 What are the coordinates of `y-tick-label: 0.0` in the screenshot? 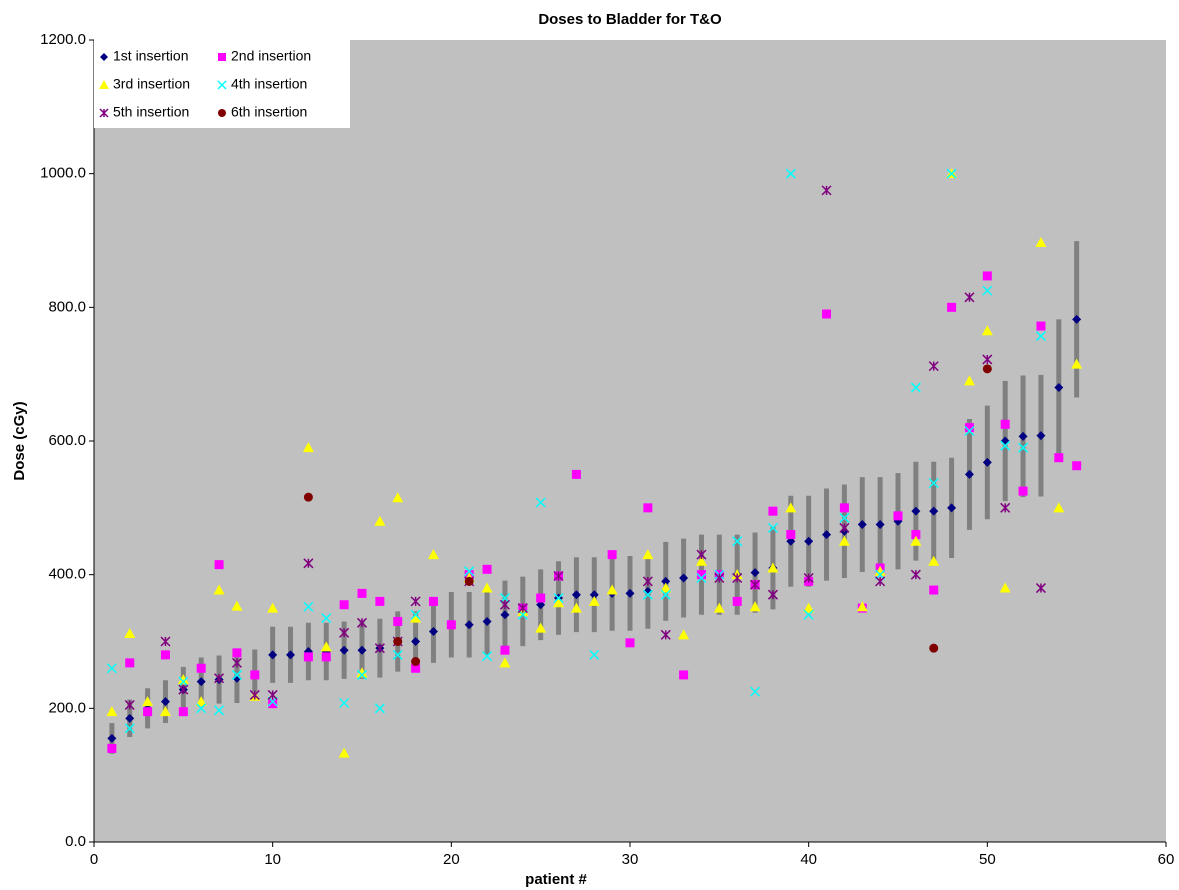 It's located at (75, 841).